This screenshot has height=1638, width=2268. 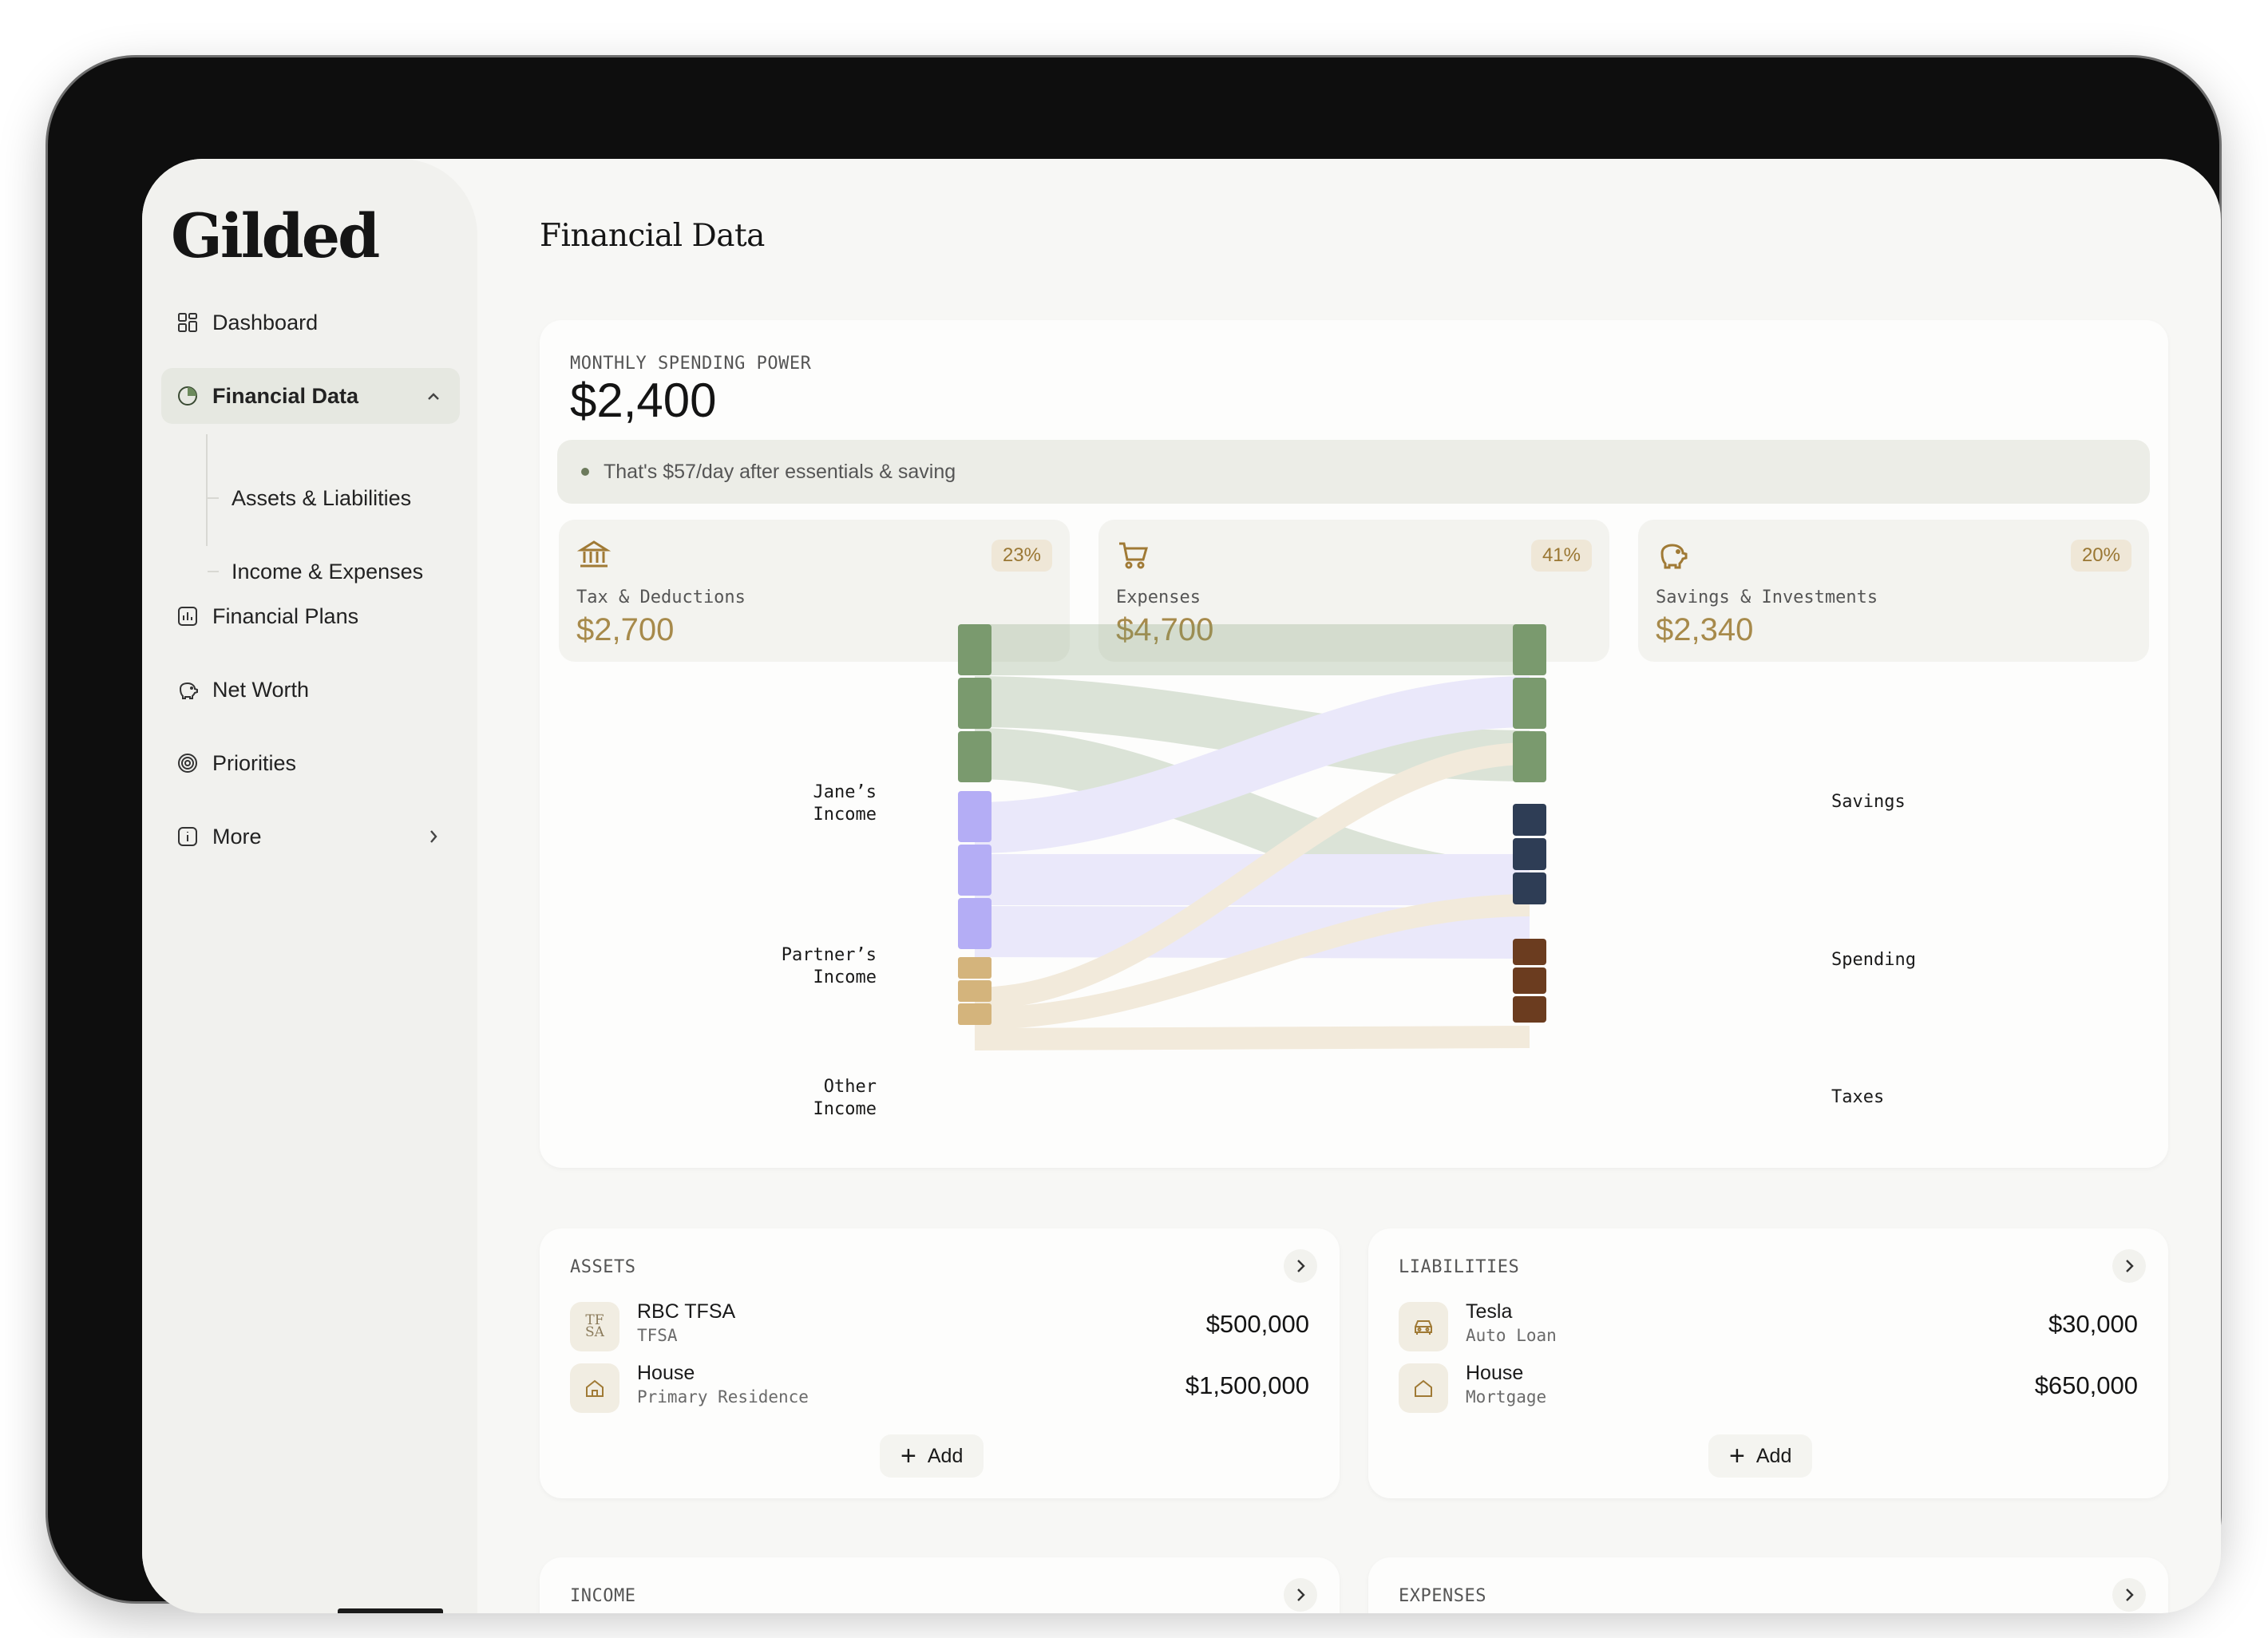 What do you see at coordinates (188, 837) in the screenshot?
I see `info-icon` at bounding box center [188, 837].